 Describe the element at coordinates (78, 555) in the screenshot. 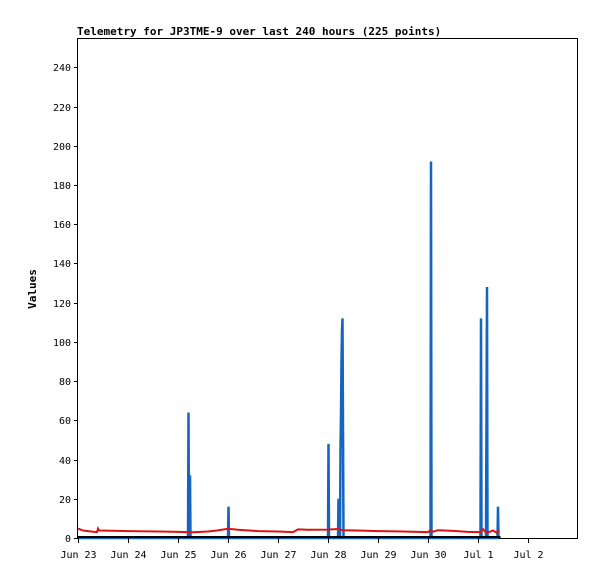

I see `x-tick-label: Jun 23` at that location.